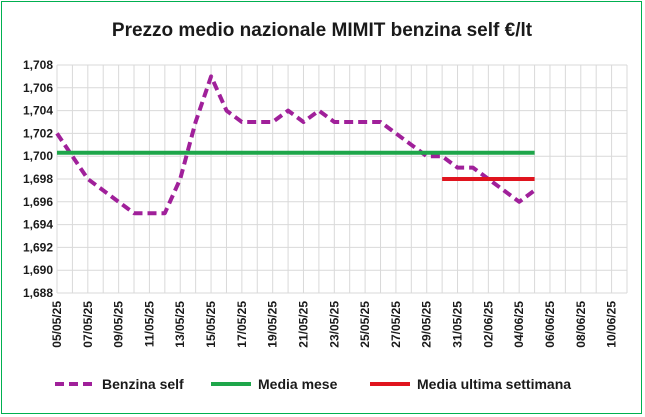 This screenshot has width=645, height=417. What do you see at coordinates (365, 324) in the screenshot?
I see `x-tick-label: 25/05/25` at bounding box center [365, 324].